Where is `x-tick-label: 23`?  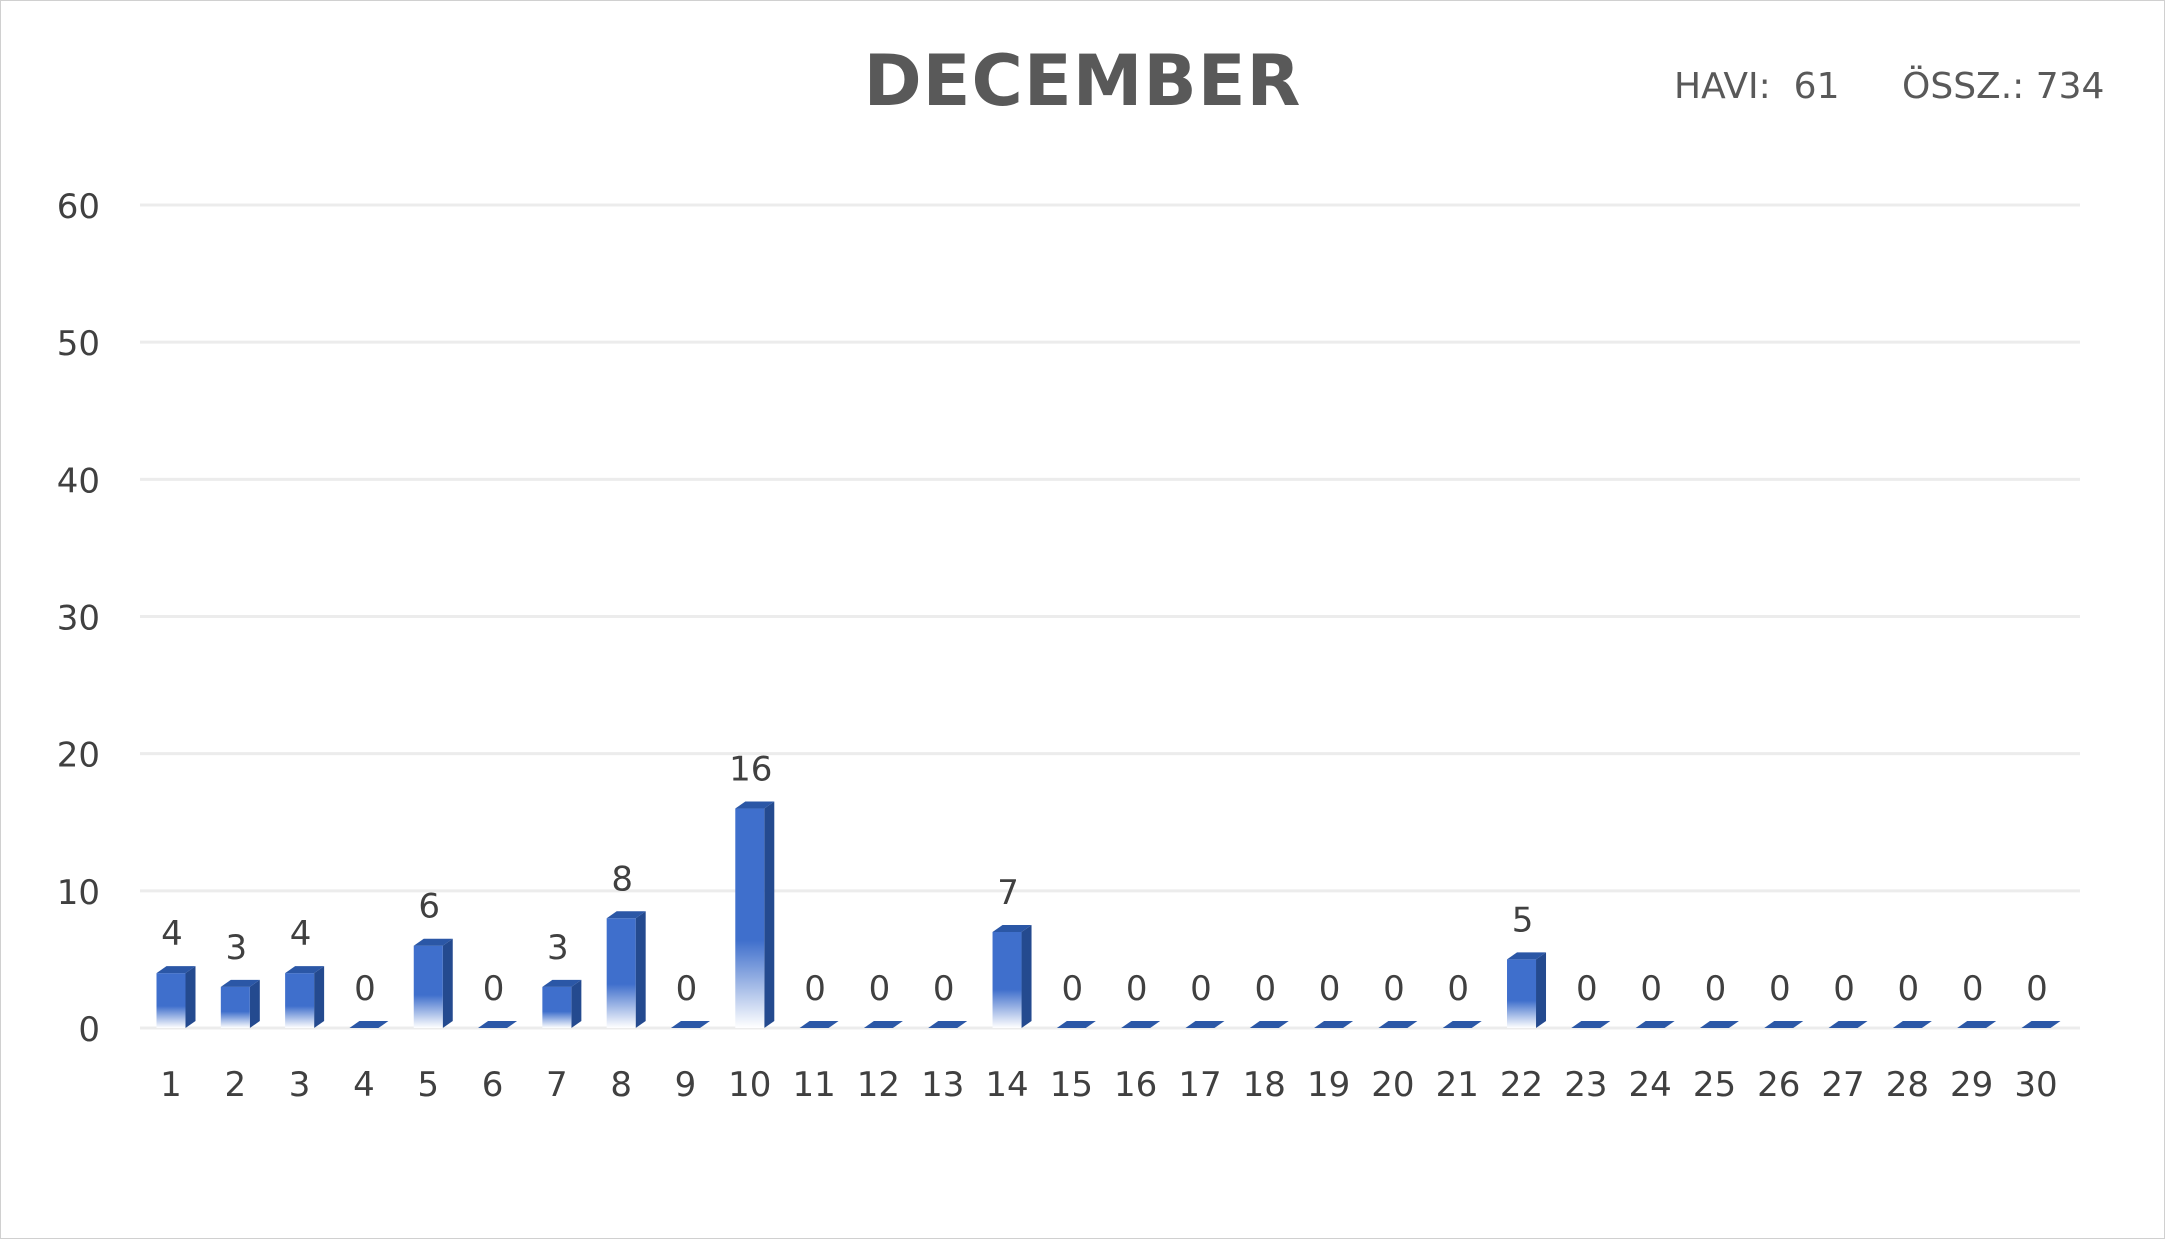 x-tick-label: 23 is located at coordinates (1585, 1085).